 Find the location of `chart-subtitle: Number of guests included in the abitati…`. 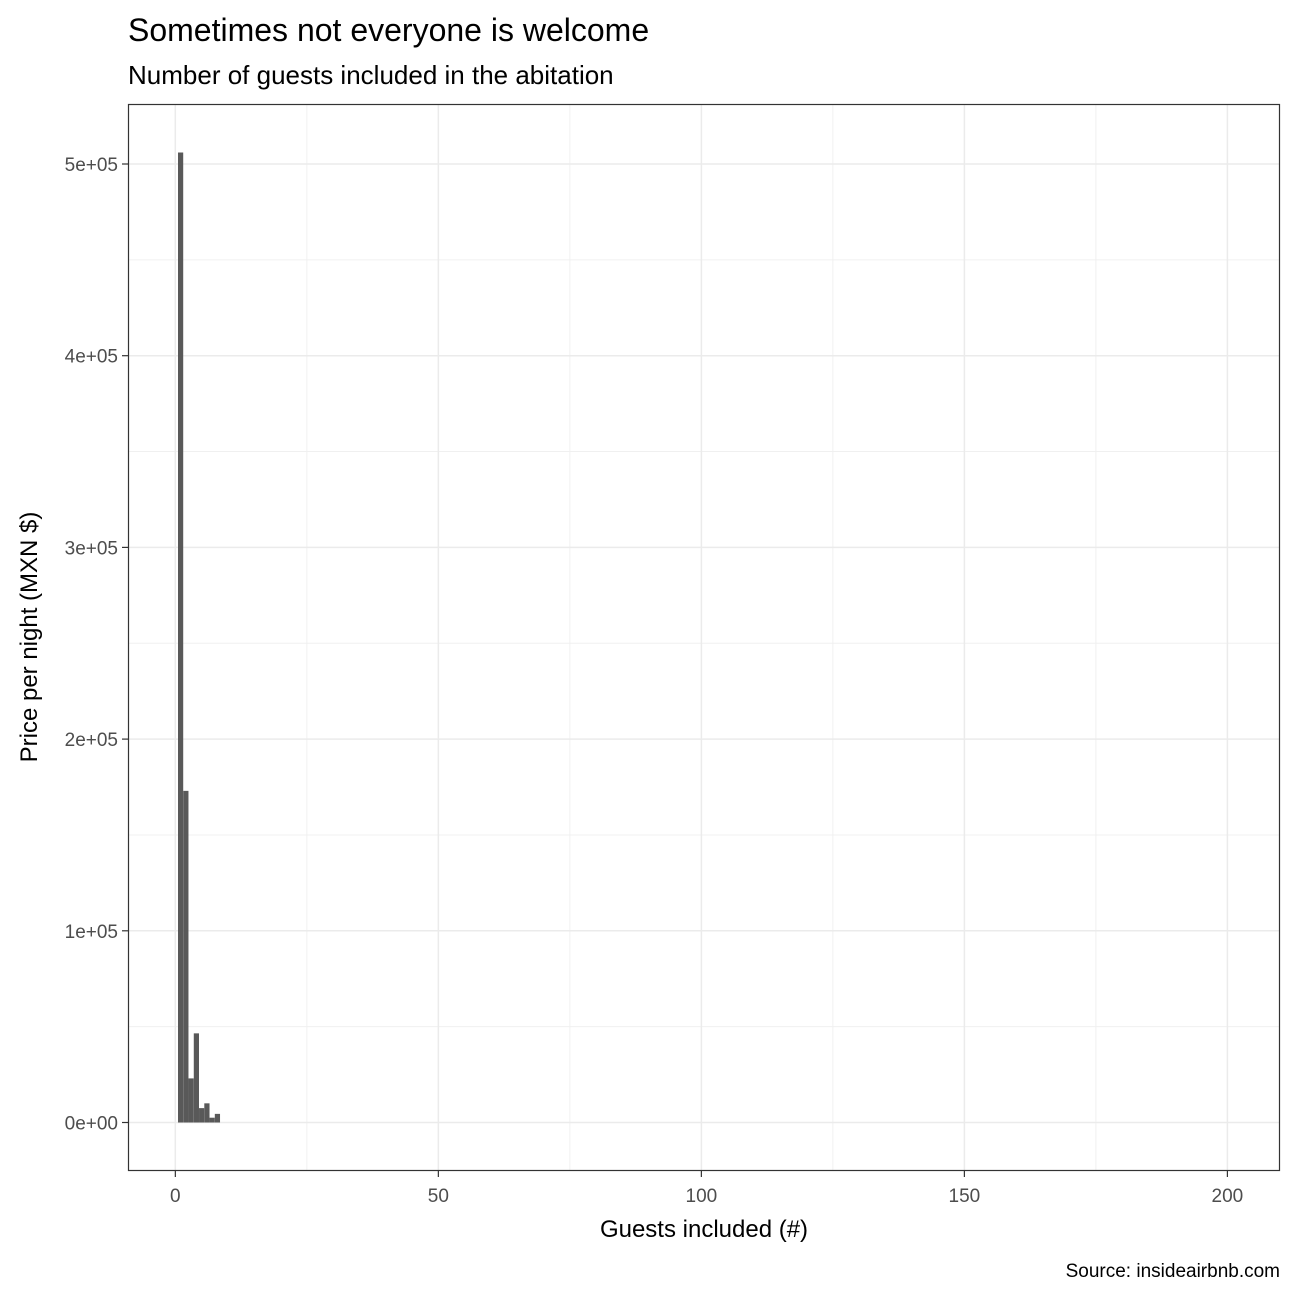

chart-subtitle: Number of guests included in the abitati… is located at coordinates (371, 75).